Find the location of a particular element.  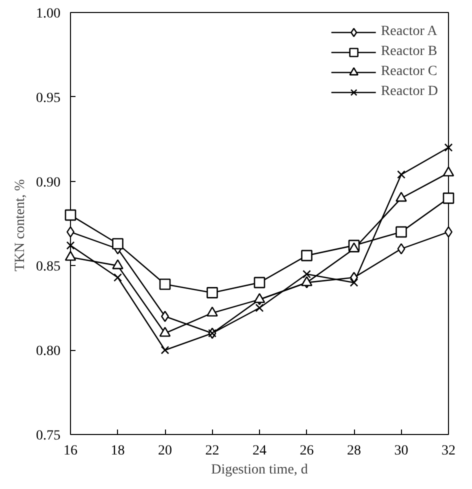

y-tick-label: 0.95 is located at coordinates (48, 98).